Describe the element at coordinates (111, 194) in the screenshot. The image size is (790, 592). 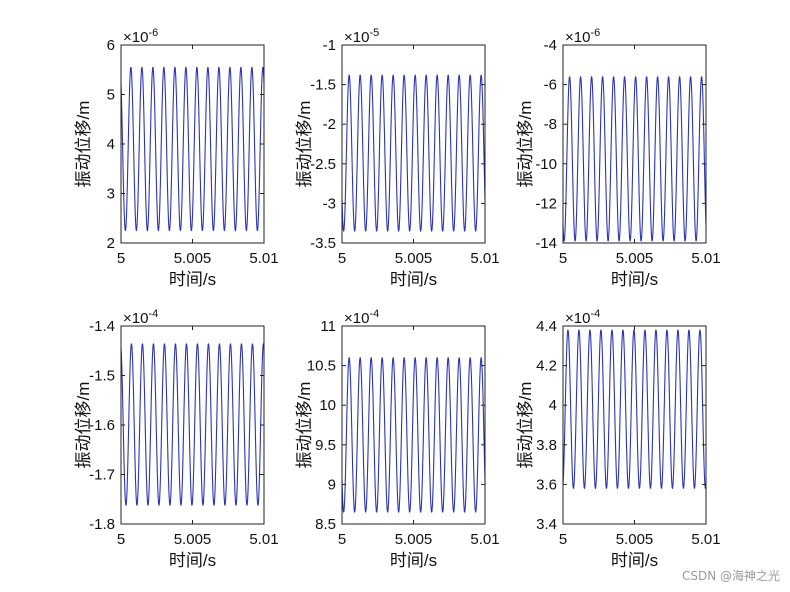
I see `y-tick-label: 3` at that location.